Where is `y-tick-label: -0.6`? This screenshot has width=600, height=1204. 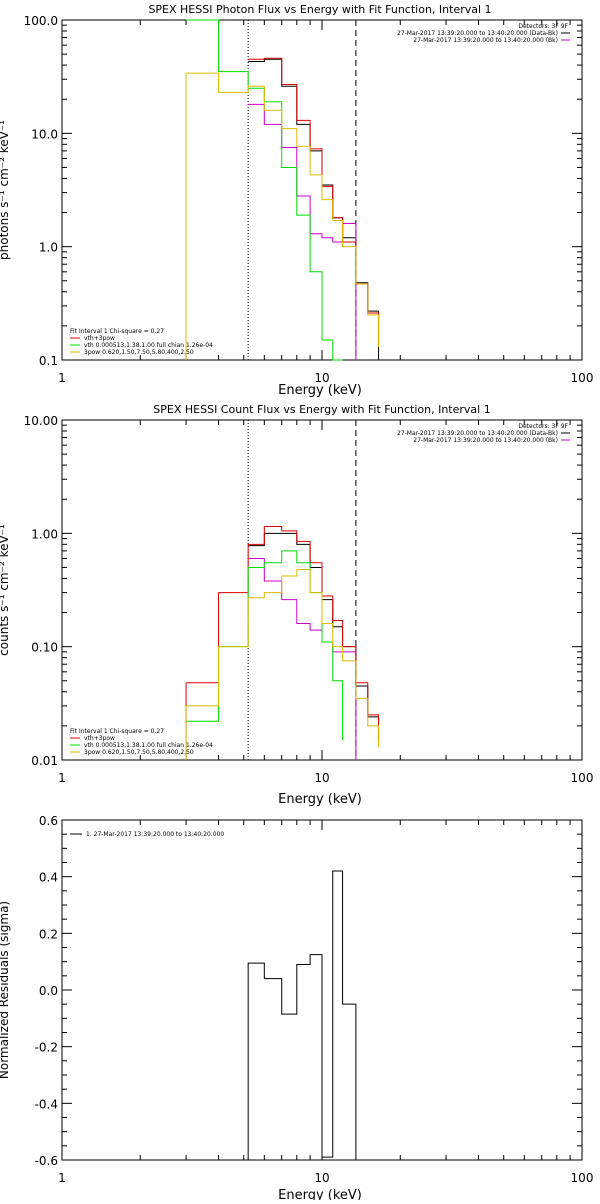 y-tick-label: -0.6 is located at coordinates (46, 1161).